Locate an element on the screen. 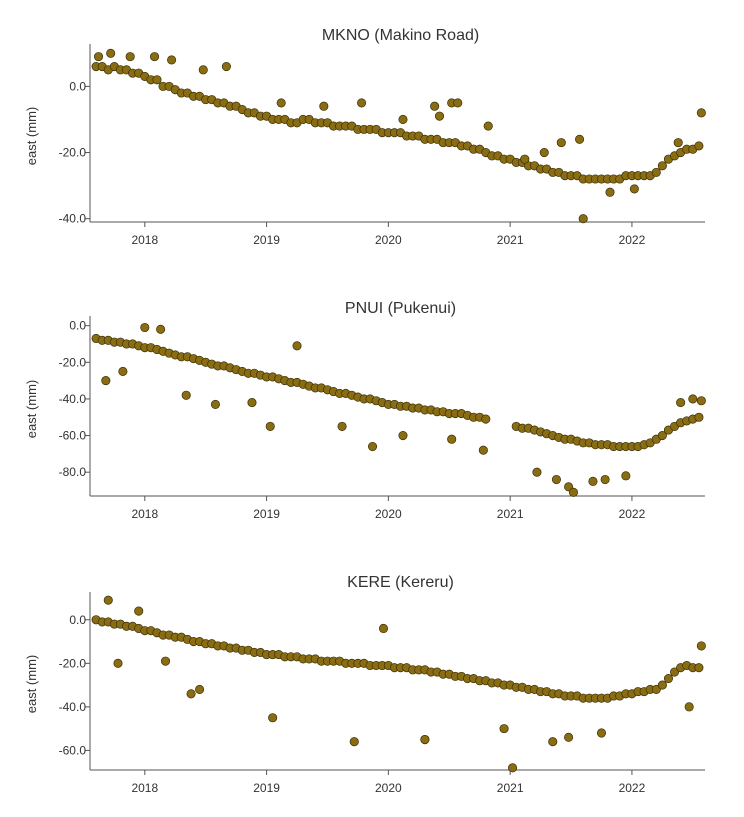  x-tick-label: 2020 is located at coordinates (388, 788).